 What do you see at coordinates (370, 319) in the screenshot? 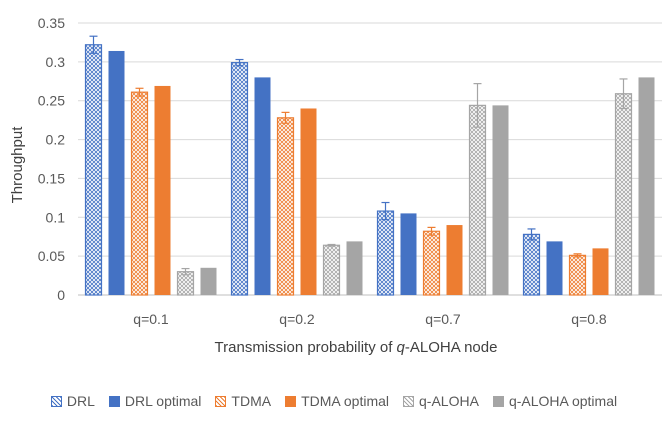
I see `x-axis-ticks: q=0.1 q=0.2 q=0.7 q=0.8` at bounding box center [370, 319].